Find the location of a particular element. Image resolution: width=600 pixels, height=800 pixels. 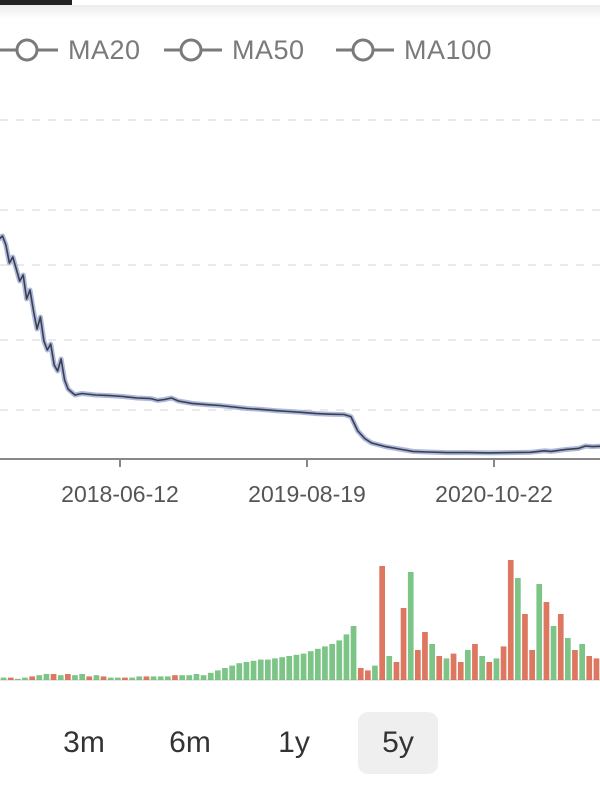

x-tick-label: 2020-10-22 is located at coordinates (494, 494).